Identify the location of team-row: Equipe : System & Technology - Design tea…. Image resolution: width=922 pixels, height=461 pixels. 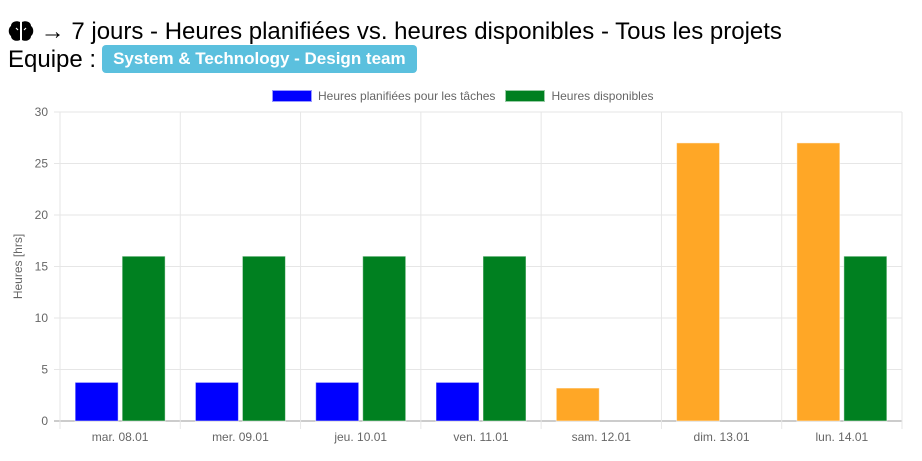
(212, 59).